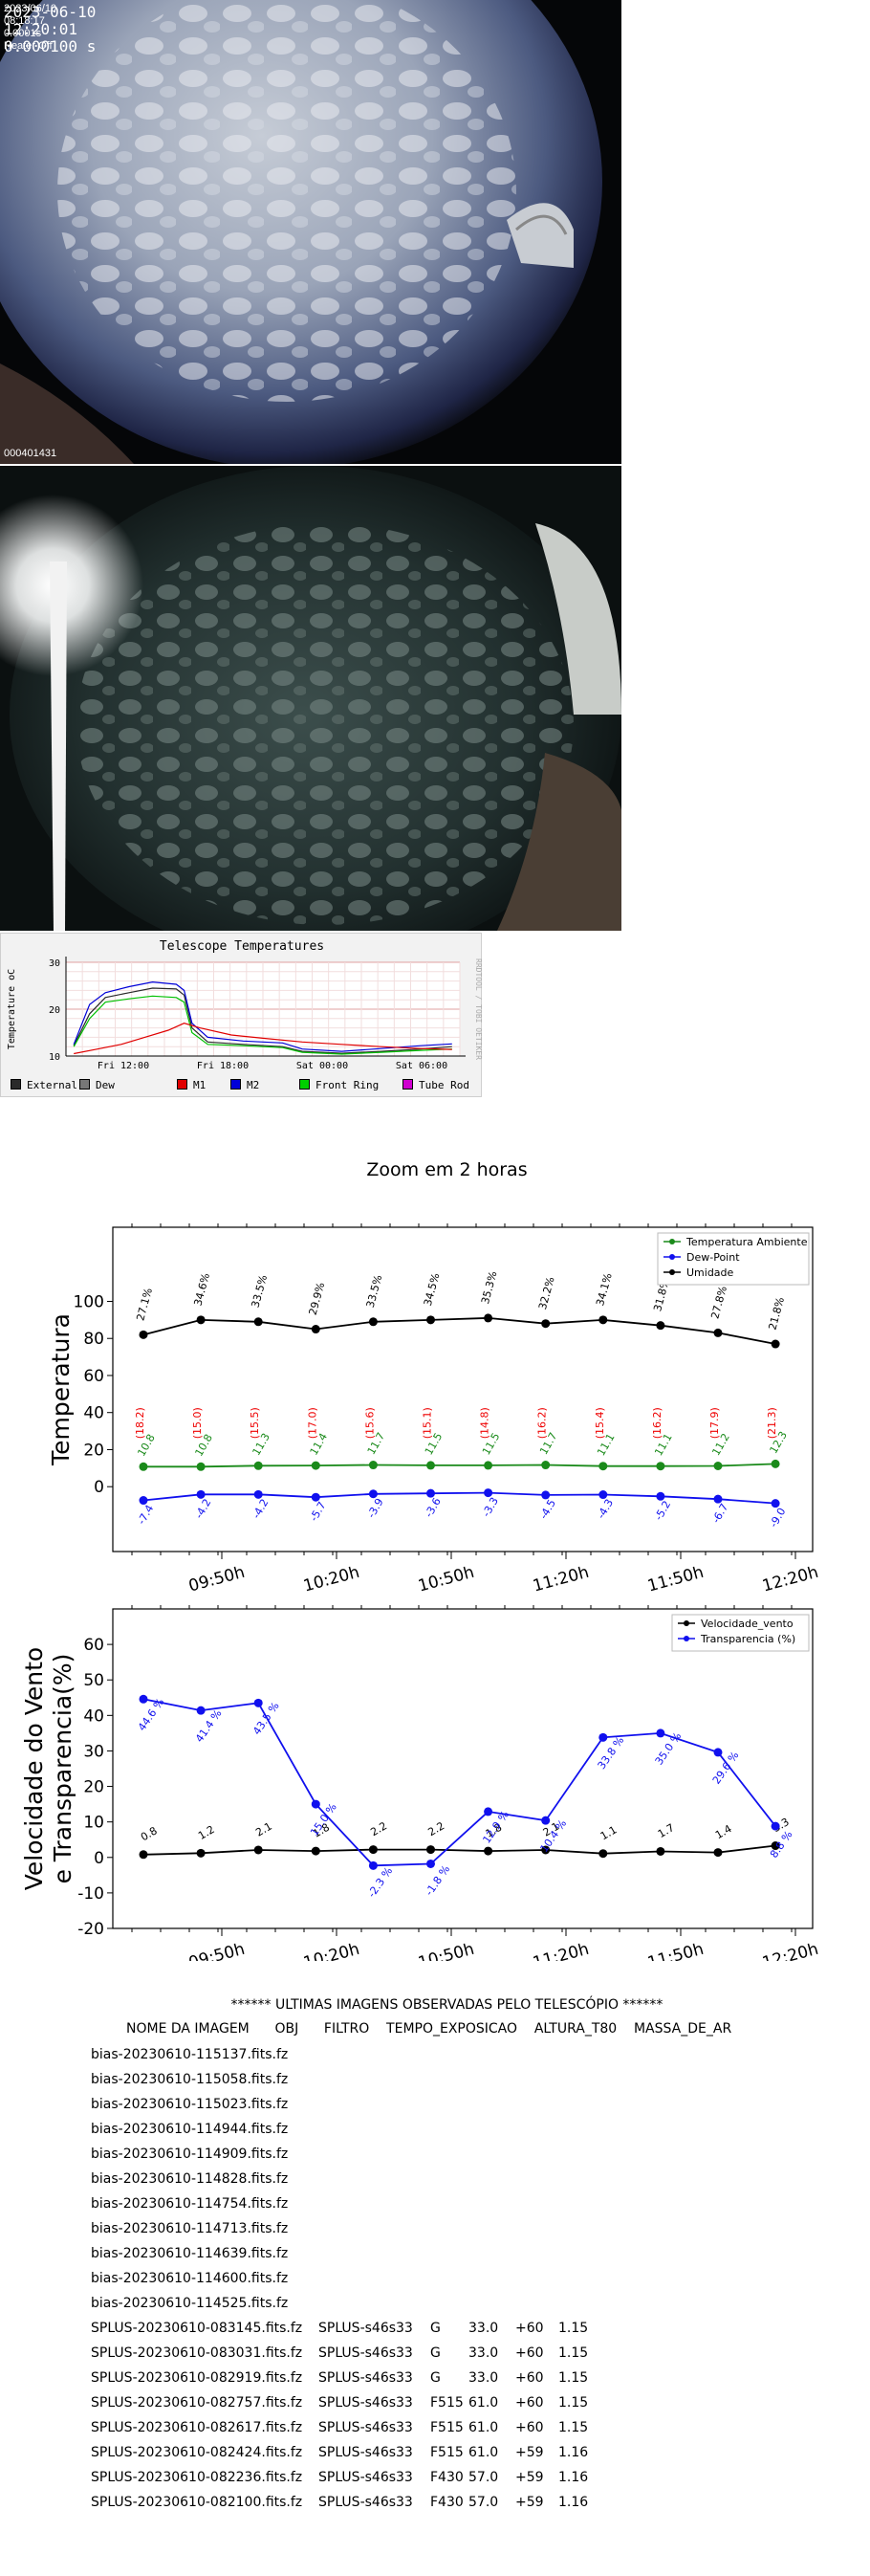 This screenshot has width=870, height=2576. What do you see at coordinates (324, 2253) in the screenshot?
I see `image-row: bias-20230610-114639.fits.fz` at bounding box center [324, 2253].